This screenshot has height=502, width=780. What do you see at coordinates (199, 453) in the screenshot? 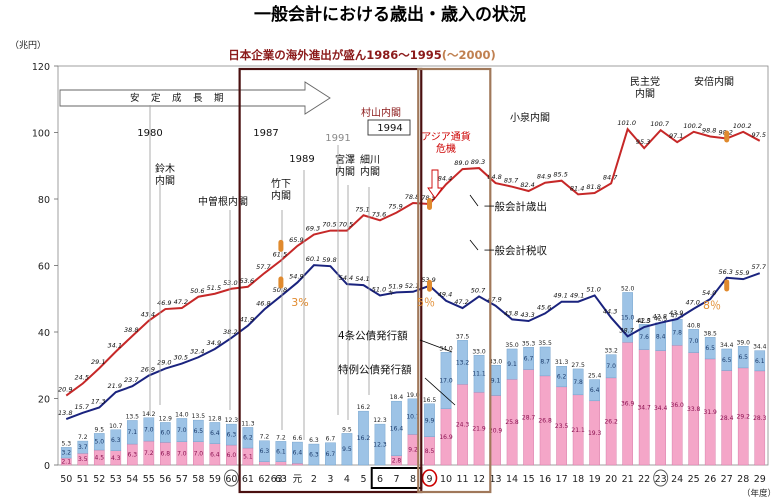
I see `bar-pink-label: 7.0` at bounding box center [199, 453].